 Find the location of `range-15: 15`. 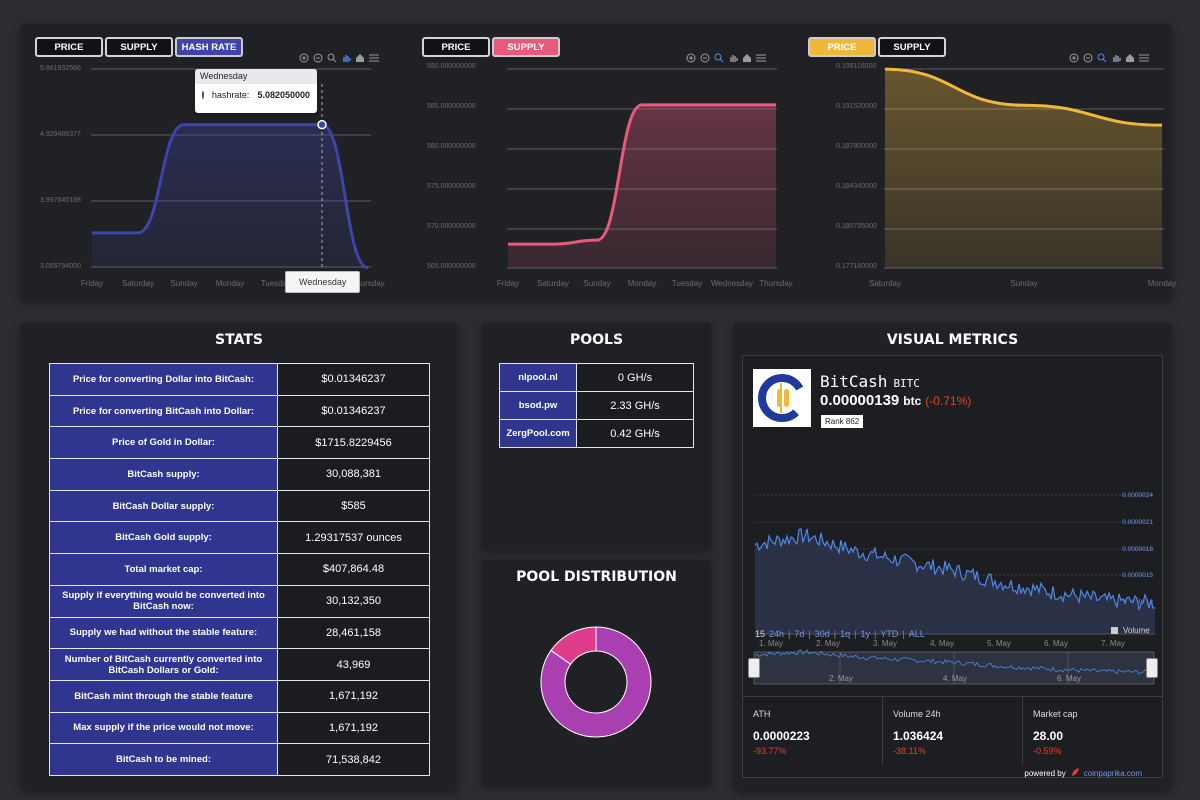

range-15: 15 is located at coordinates (760, 634).